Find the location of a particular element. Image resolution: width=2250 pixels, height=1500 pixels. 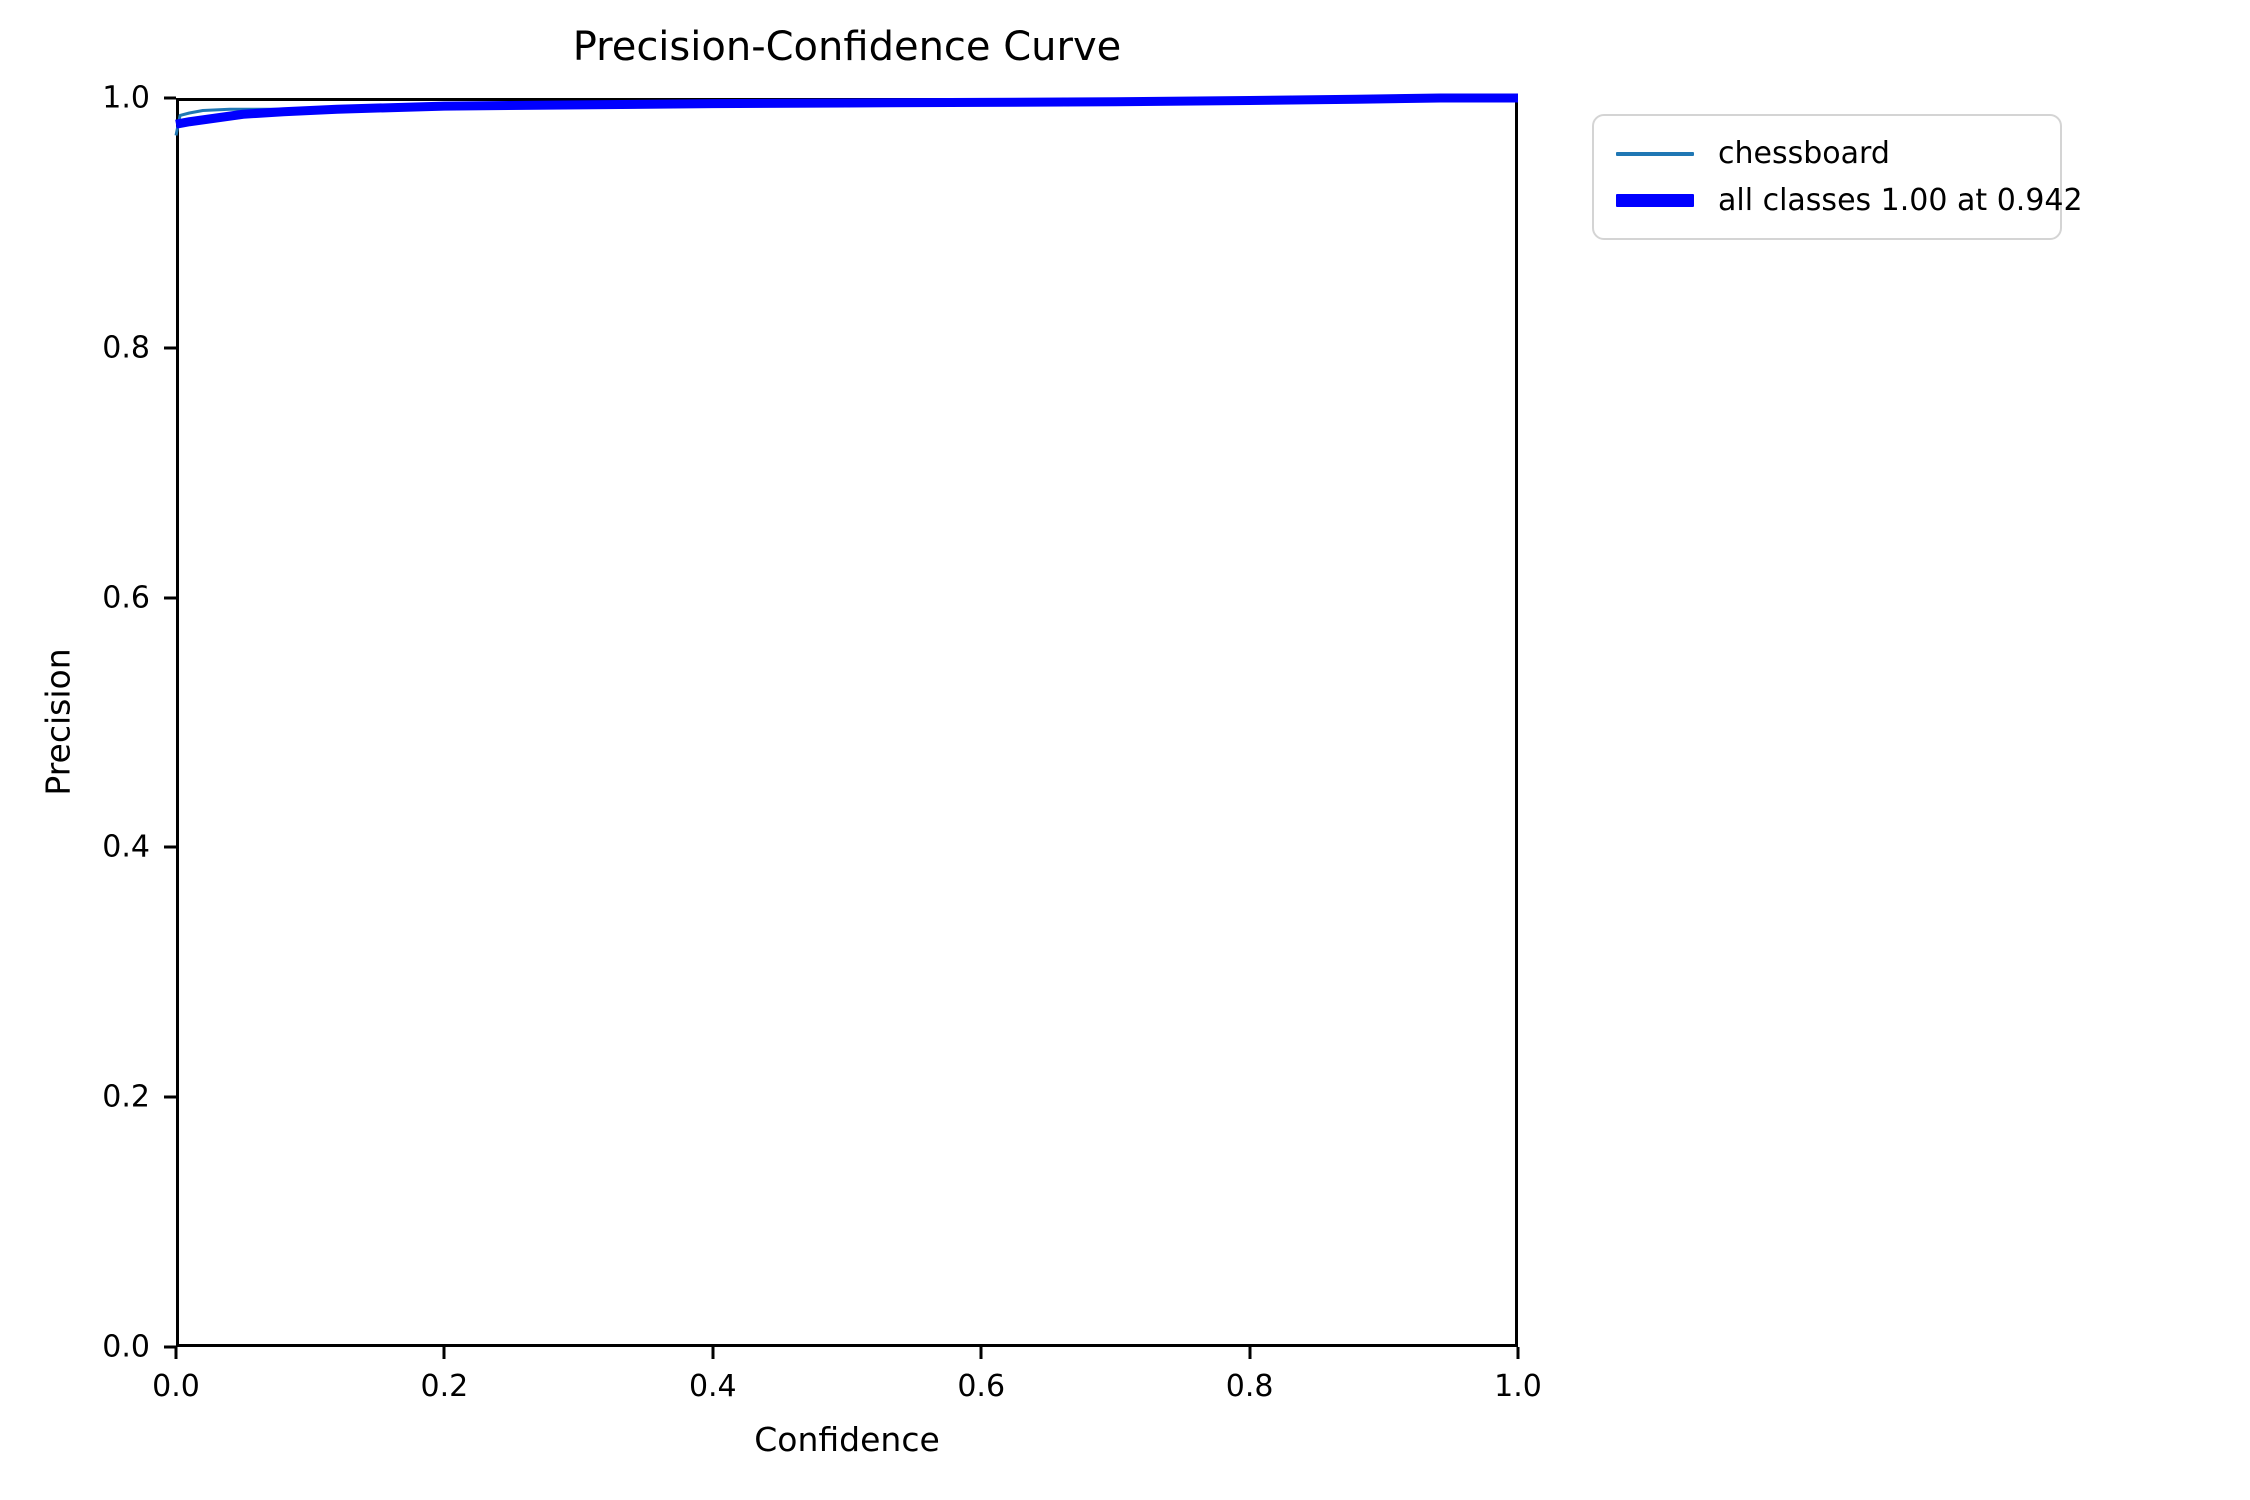

y-tick-mark-0.4 is located at coordinates (170, 847).